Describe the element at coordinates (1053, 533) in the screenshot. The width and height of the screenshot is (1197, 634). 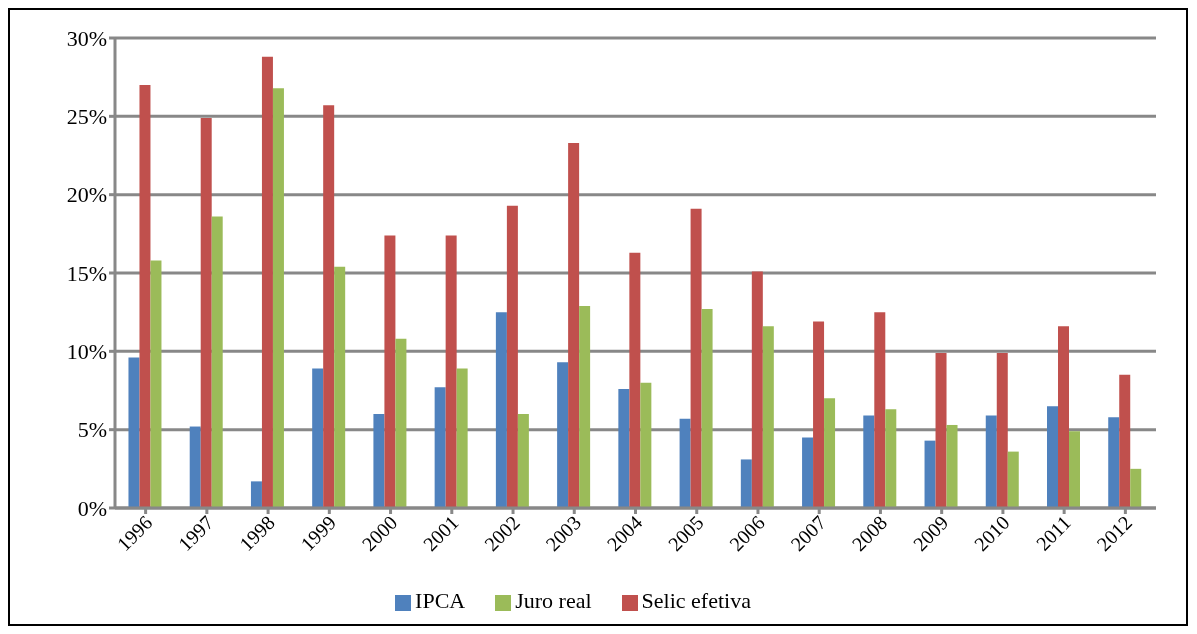
I see `x-tick-label: 2011` at that location.